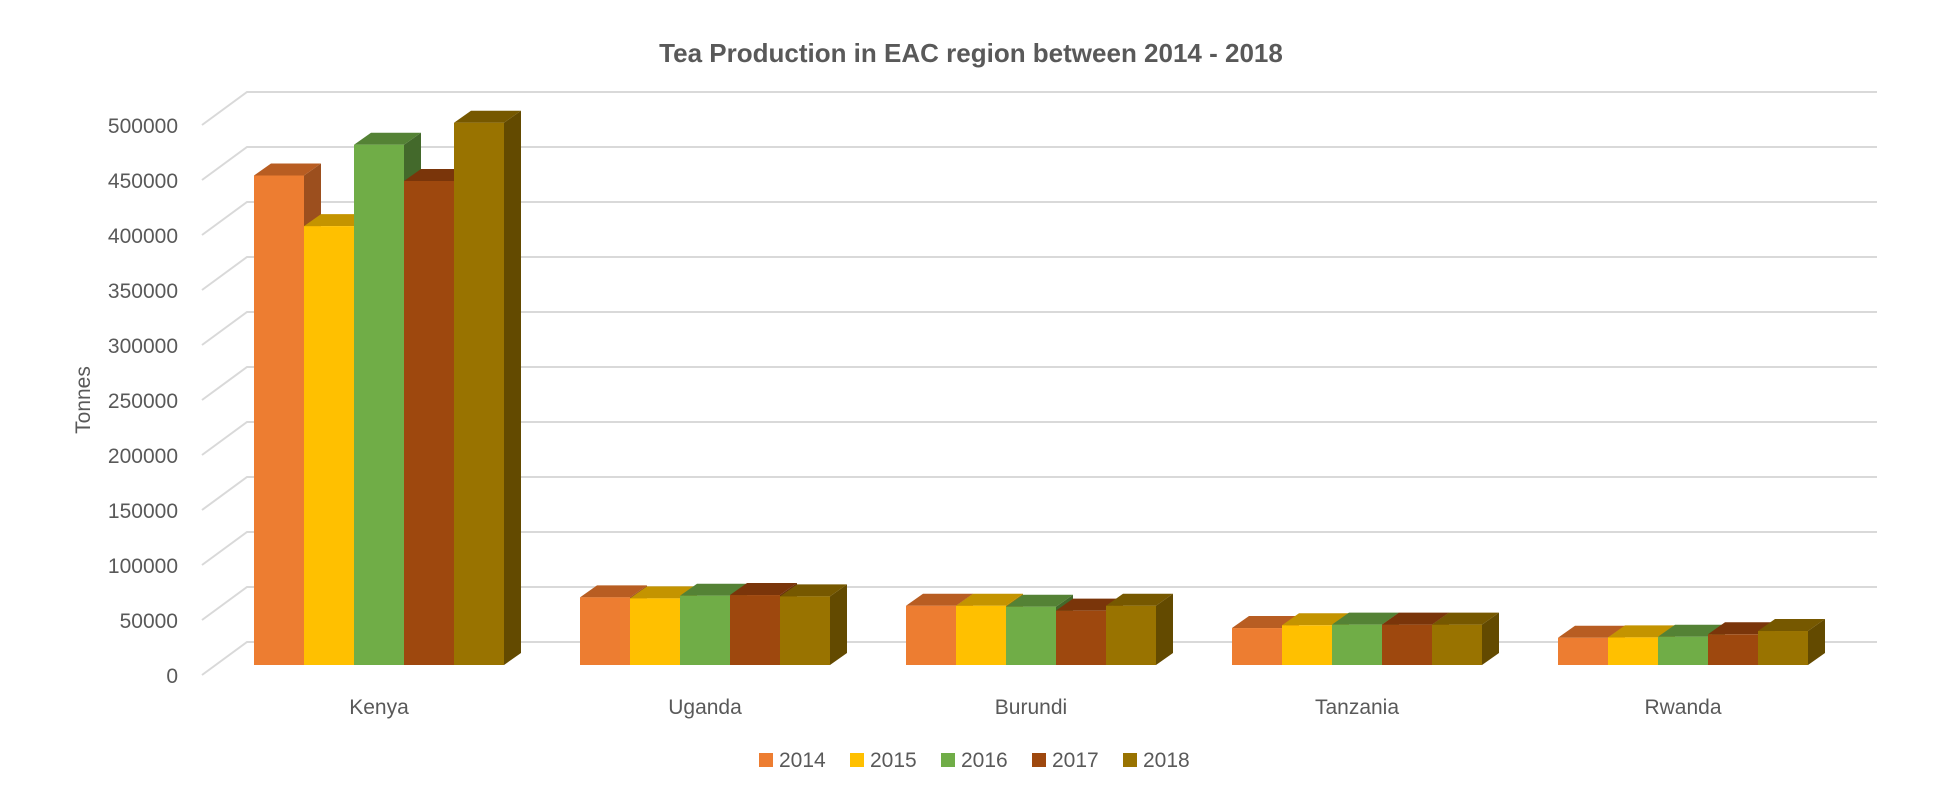  What do you see at coordinates (705, 707) in the screenshot?
I see `x-category-label: Uganda` at bounding box center [705, 707].